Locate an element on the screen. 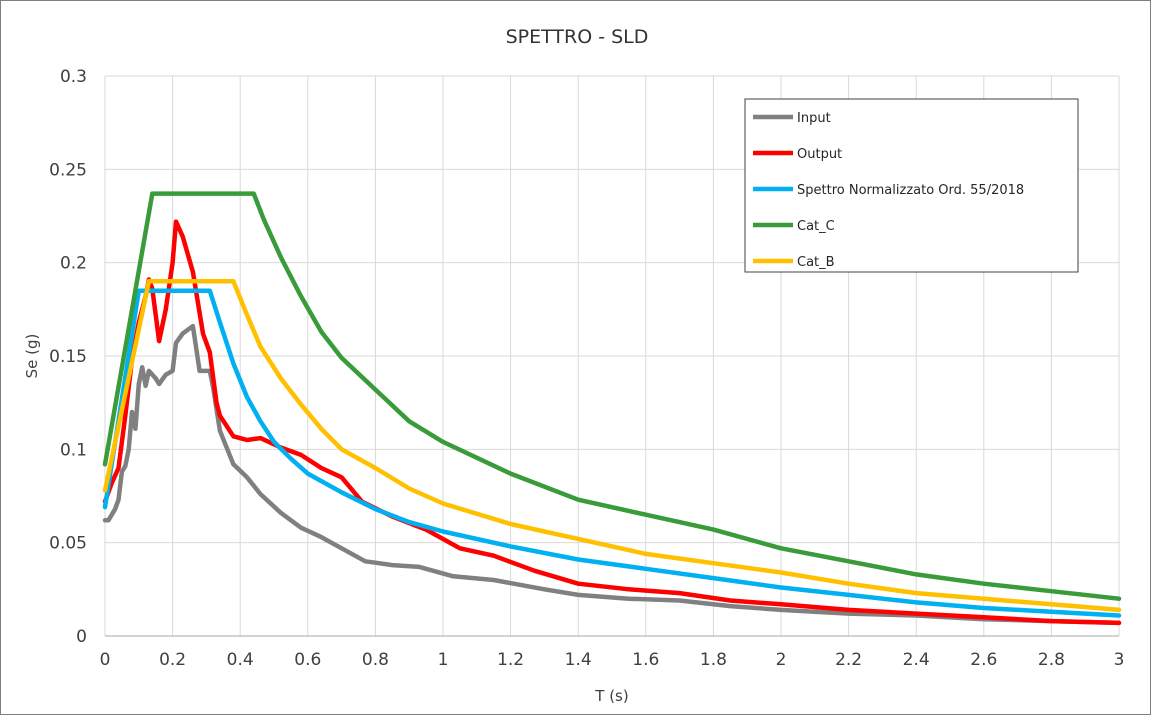 The height and width of the screenshot is (719, 1151). x-tick-label: 0.8 is located at coordinates (375, 660).